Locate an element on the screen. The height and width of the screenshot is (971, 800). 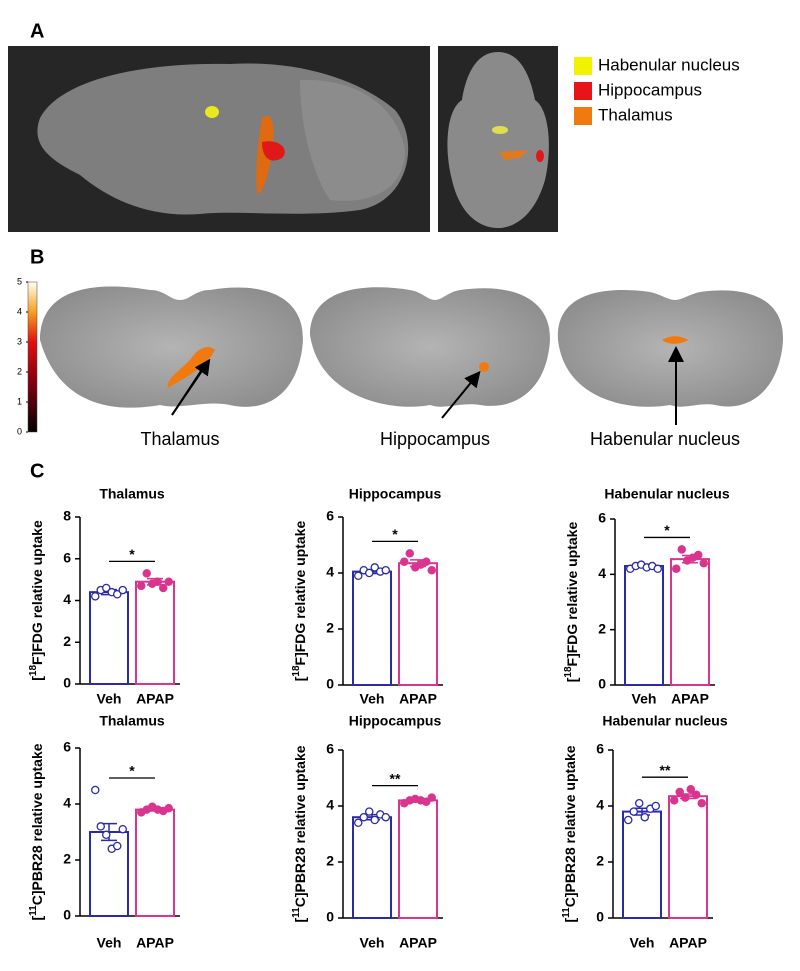
sagittal-image is located at coordinates (219, 139).